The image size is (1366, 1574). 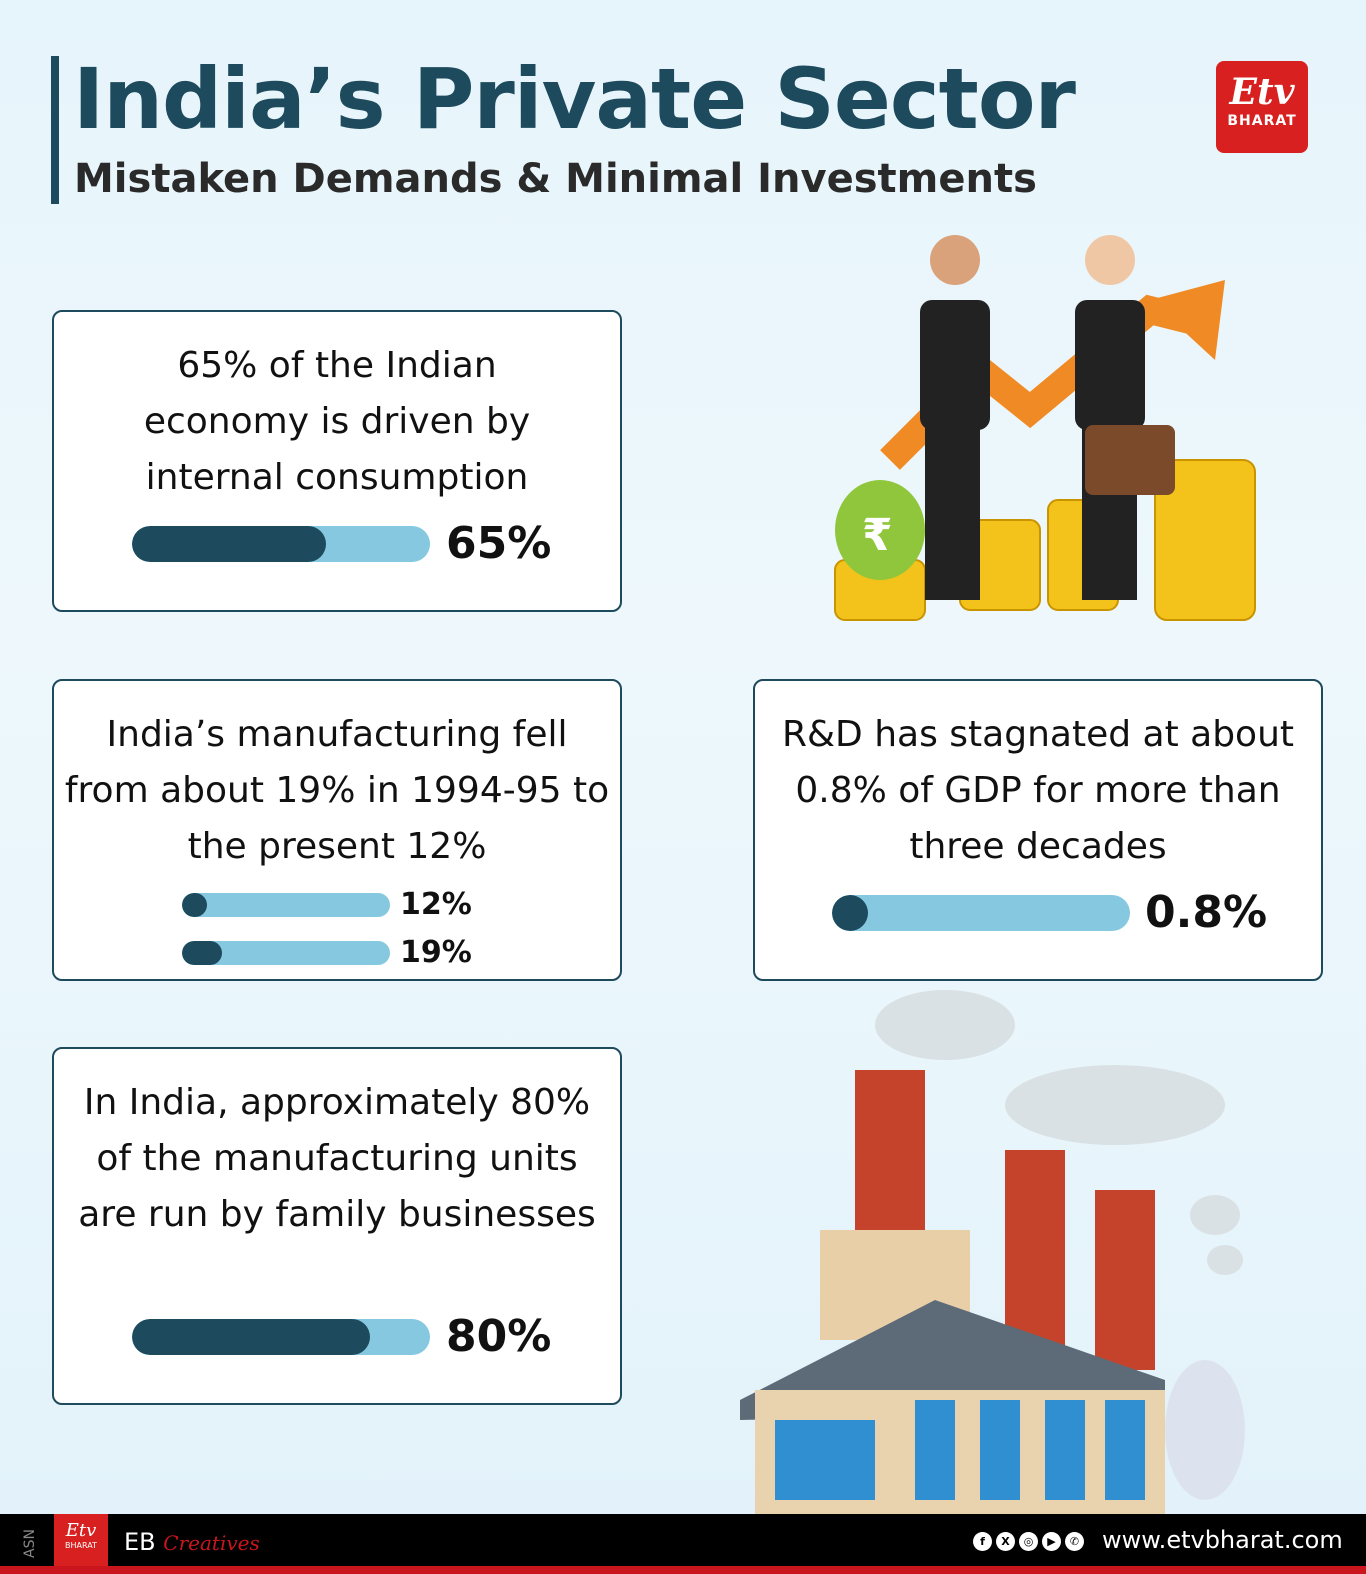 What do you see at coordinates (1125, 417) in the screenshot?
I see `businessman-right` at bounding box center [1125, 417].